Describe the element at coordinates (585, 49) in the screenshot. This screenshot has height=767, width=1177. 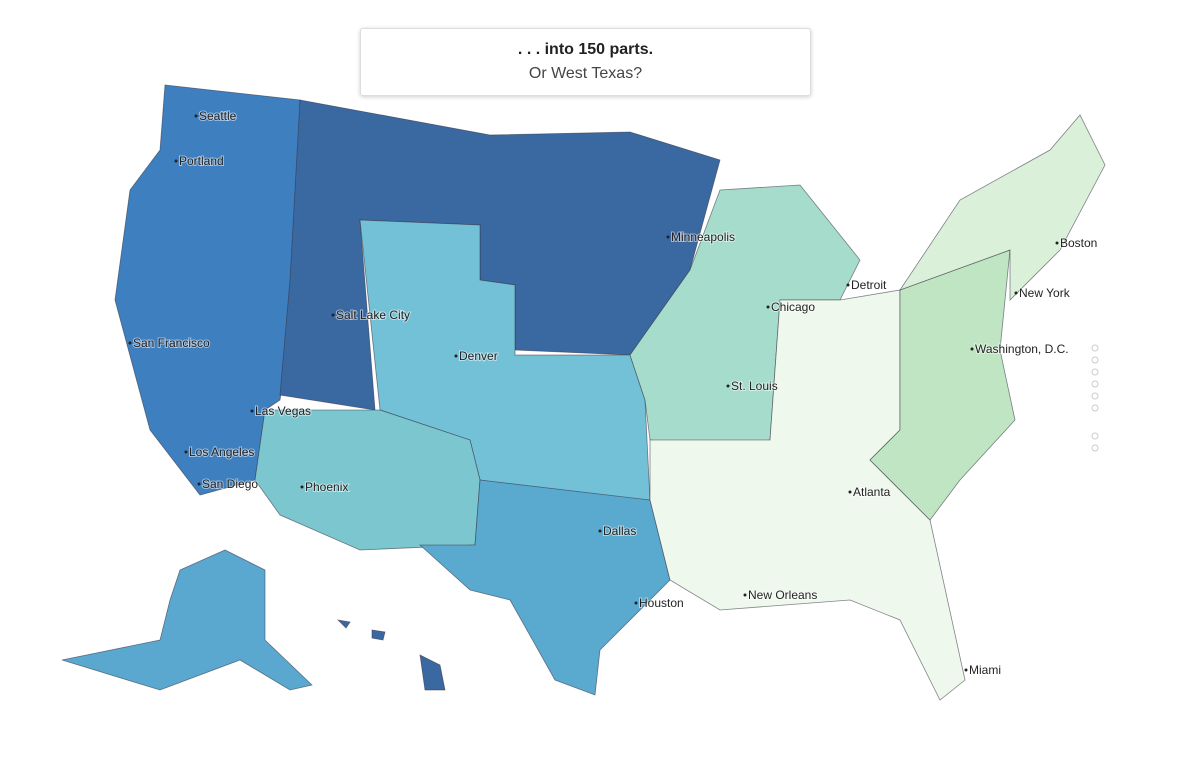
I see `caption-title: . . . into 150 parts.` at that location.